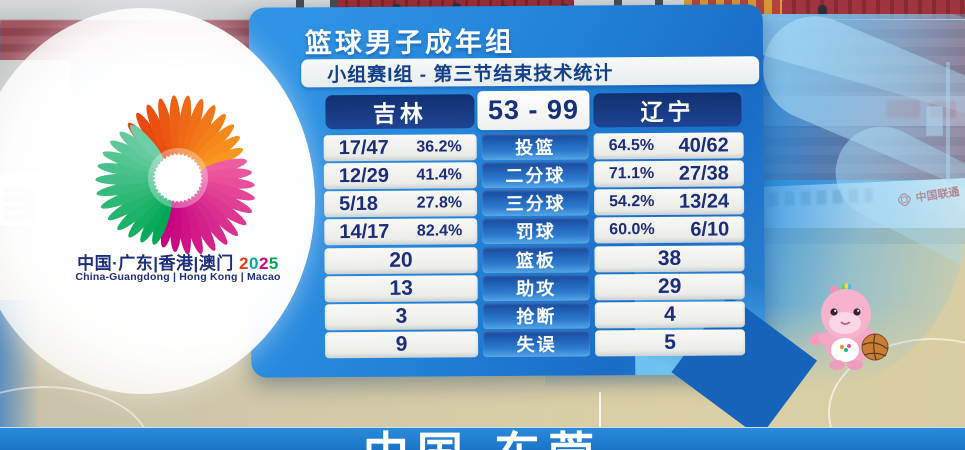 This screenshot has width=965, height=450. What do you see at coordinates (631, 145) in the screenshot?
I see `away-fg-pct: 64.5%` at bounding box center [631, 145].